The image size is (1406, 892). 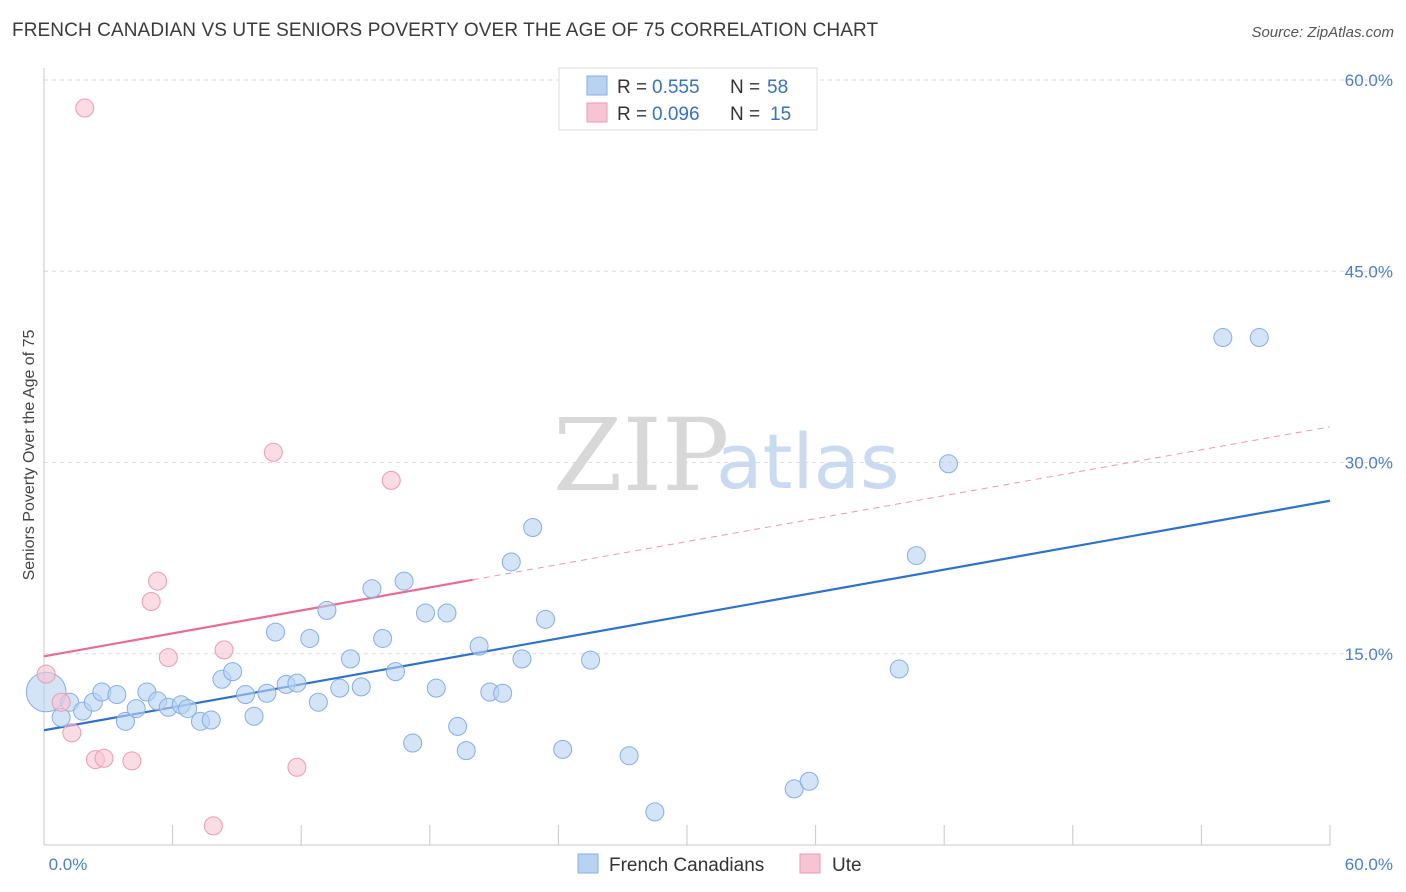 What do you see at coordinates (688, 99) in the screenshot?
I see `legend: R = 0.555 N = 58 R = 0.096 N = 15` at bounding box center [688, 99].